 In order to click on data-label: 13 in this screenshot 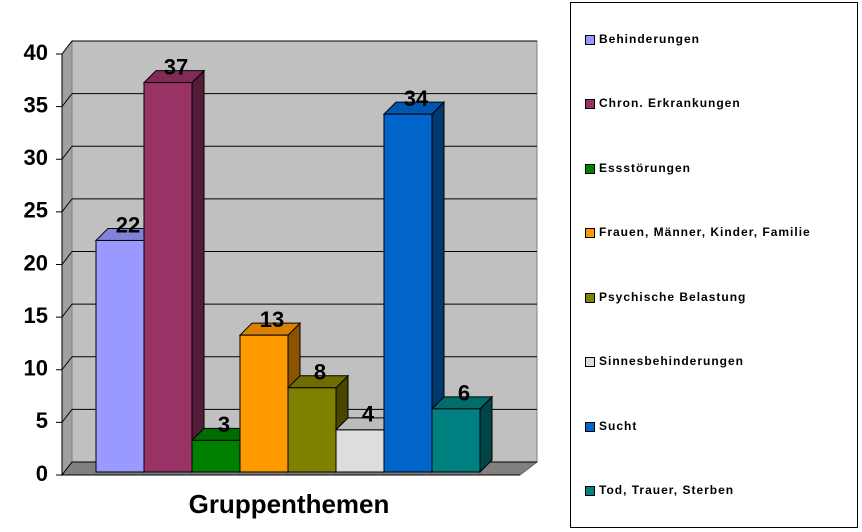, I will do `click(272, 319)`.